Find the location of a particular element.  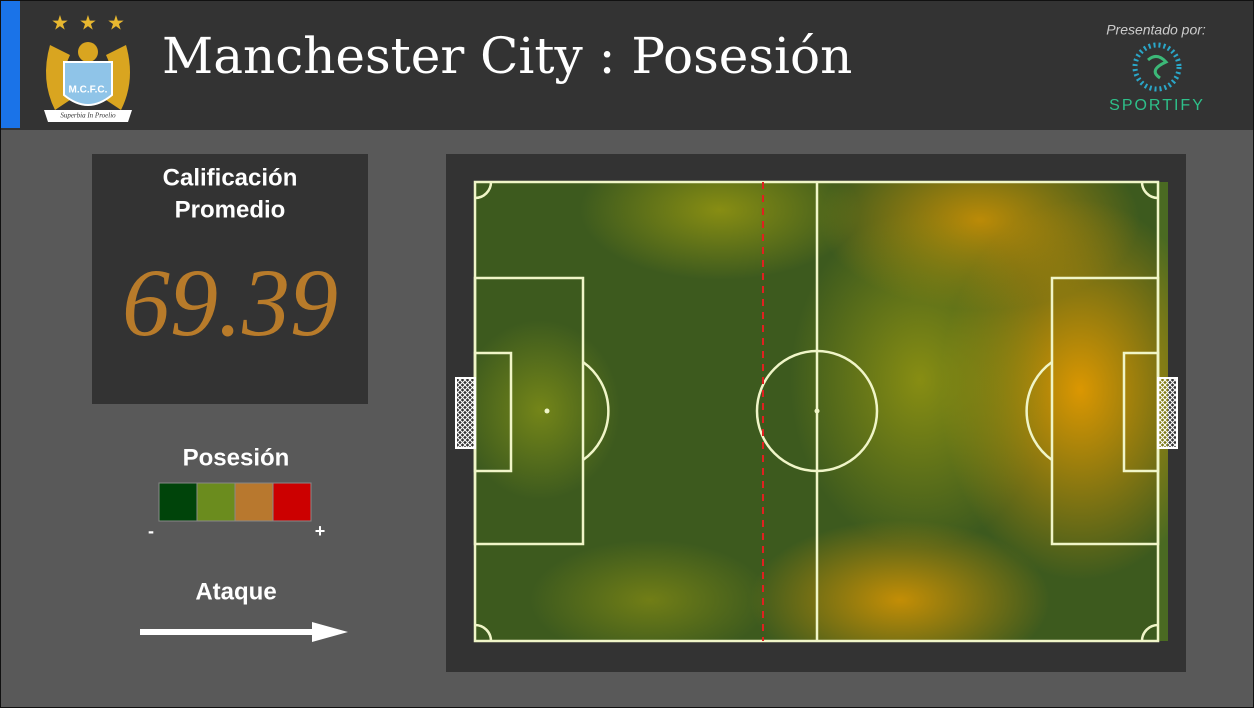

title-team: Manchester City is located at coordinates (372, 56).